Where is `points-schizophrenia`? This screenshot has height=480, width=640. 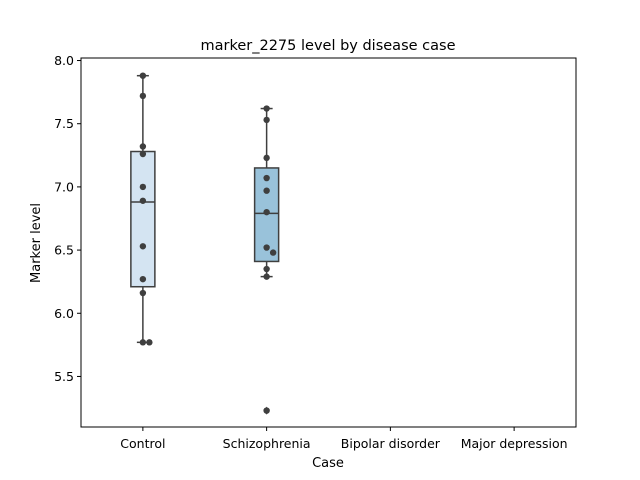
points-schizophrenia is located at coordinates (270, 259).